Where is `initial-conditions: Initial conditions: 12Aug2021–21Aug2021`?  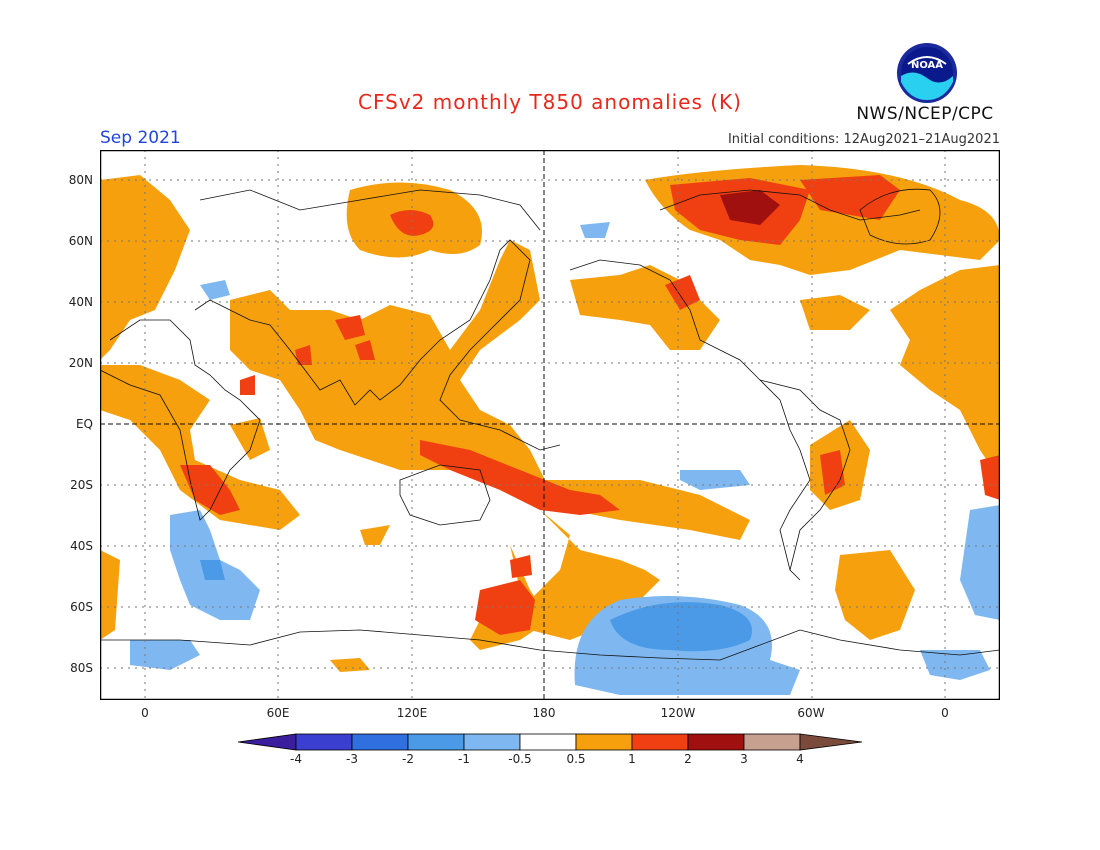
initial-conditions: Initial conditions: 12Aug2021–21Aug2021 is located at coordinates (863, 139).